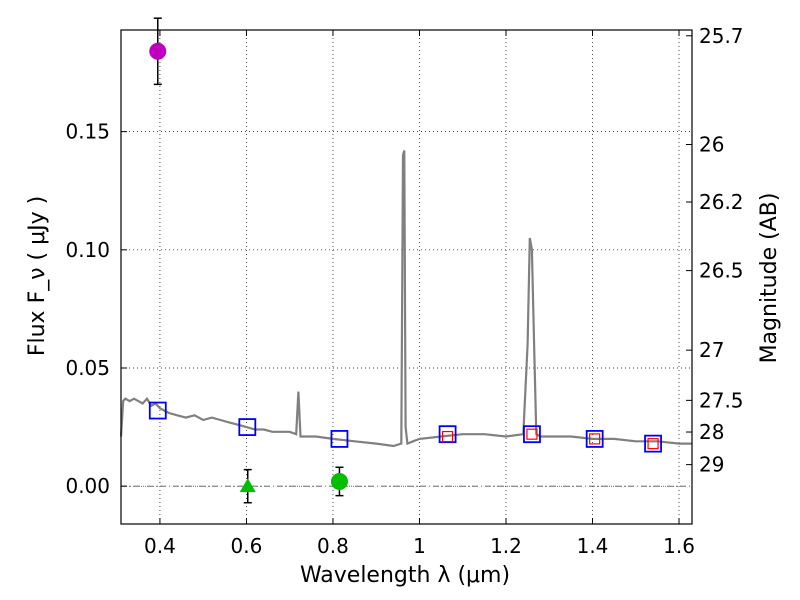 This screenshot has width=800, height=600. Describe the element at coordinates (87, 250) in the screenshot. I see `y-tick-label: 0.10` at that location.